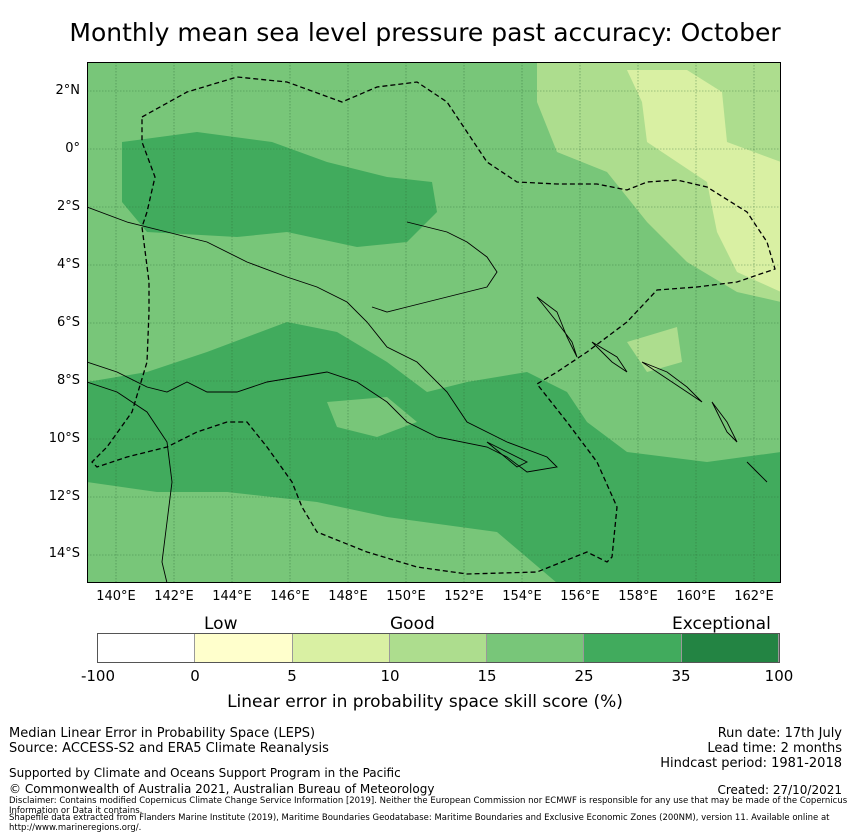 Image resolution: width=850 pixels, height=839 pixels. What do you see at coordinates (68, 264) in the screenshot?
I see `lat-label: 4°S` at bounding box center [68, 264].